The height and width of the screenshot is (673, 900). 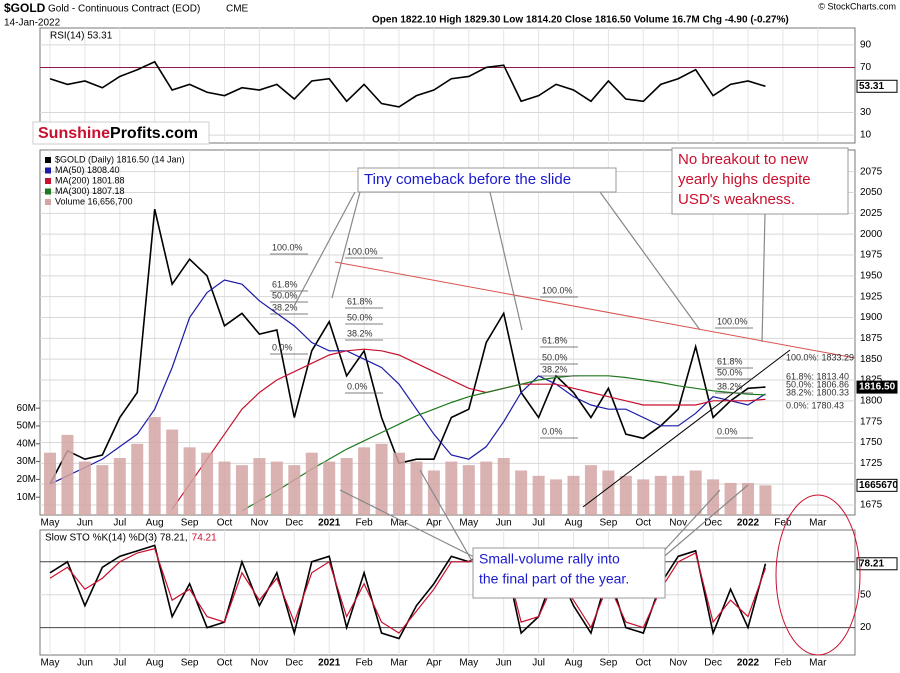 What do you see at coordinates (26, 408) in the screenshot?
I see `y2-tick-label: 60M` at bounding box center [26, 408].